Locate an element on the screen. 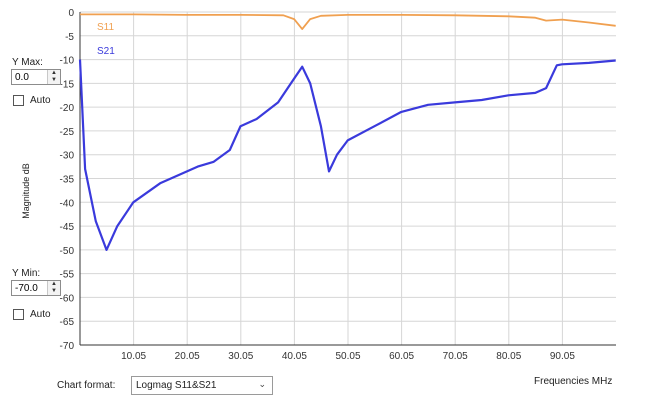 Image resolution: width=646 pixels, height=406 pixels. y-tick-label: -50 is located at coordinates (67, 251).